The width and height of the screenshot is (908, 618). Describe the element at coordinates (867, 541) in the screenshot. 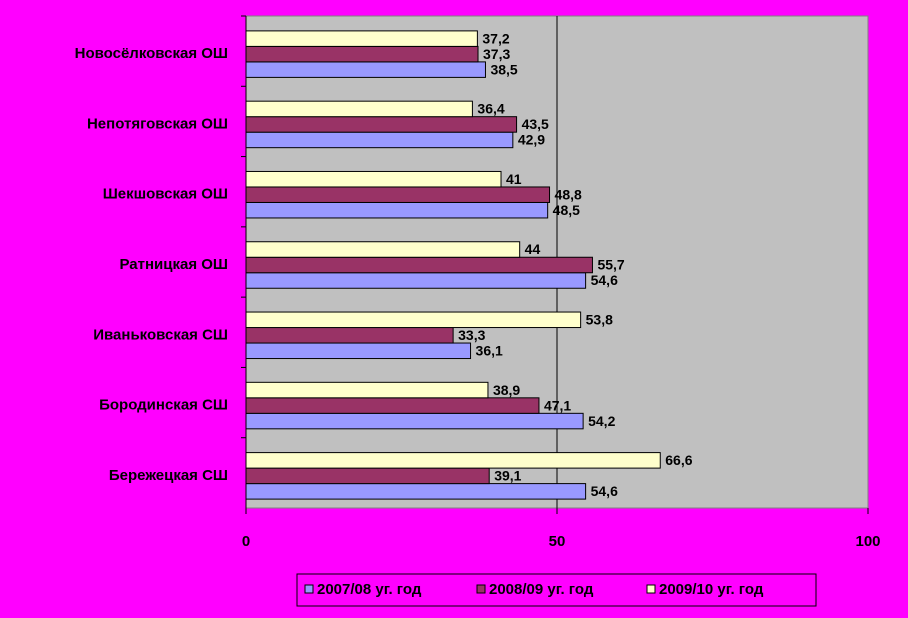

I see `x-tick-label: 100` at that location.